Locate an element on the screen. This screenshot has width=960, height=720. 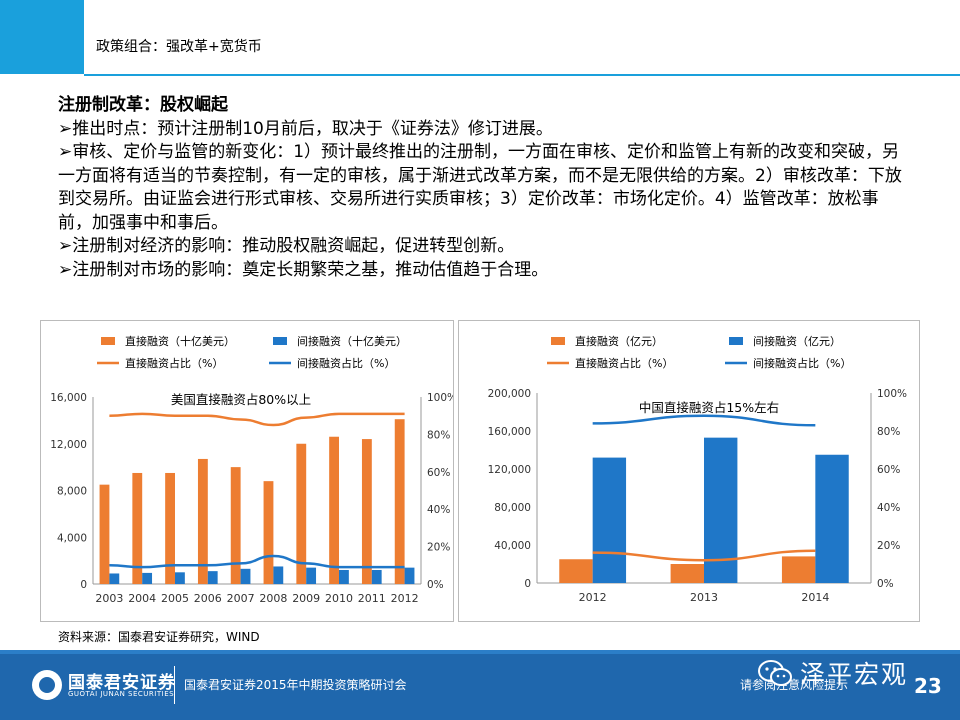
chart-annotation: 中国直接融资占15%左右 is located at coordinates (709, 407).